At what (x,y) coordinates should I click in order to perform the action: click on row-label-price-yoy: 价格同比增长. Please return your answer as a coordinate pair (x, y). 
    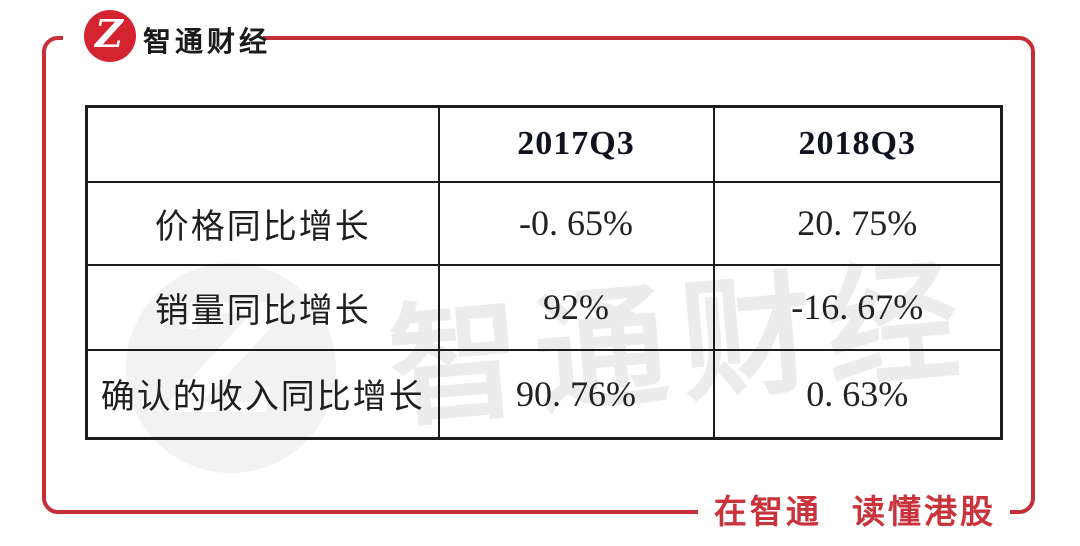
    Looking at the image, I should click on (262, 223).